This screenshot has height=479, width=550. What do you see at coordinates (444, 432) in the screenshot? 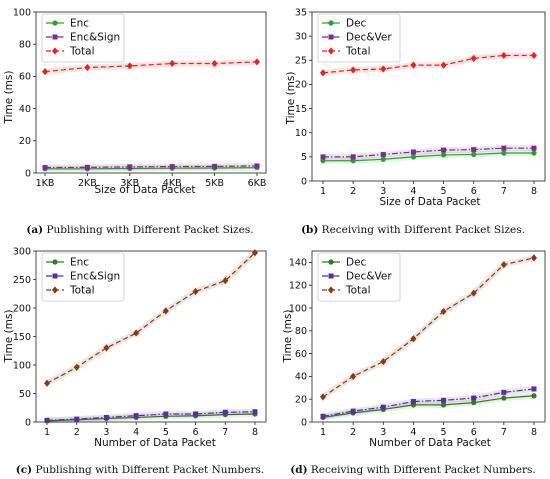
I see `chart-d-xtick-label: 5` at bounding box center [444, 432].